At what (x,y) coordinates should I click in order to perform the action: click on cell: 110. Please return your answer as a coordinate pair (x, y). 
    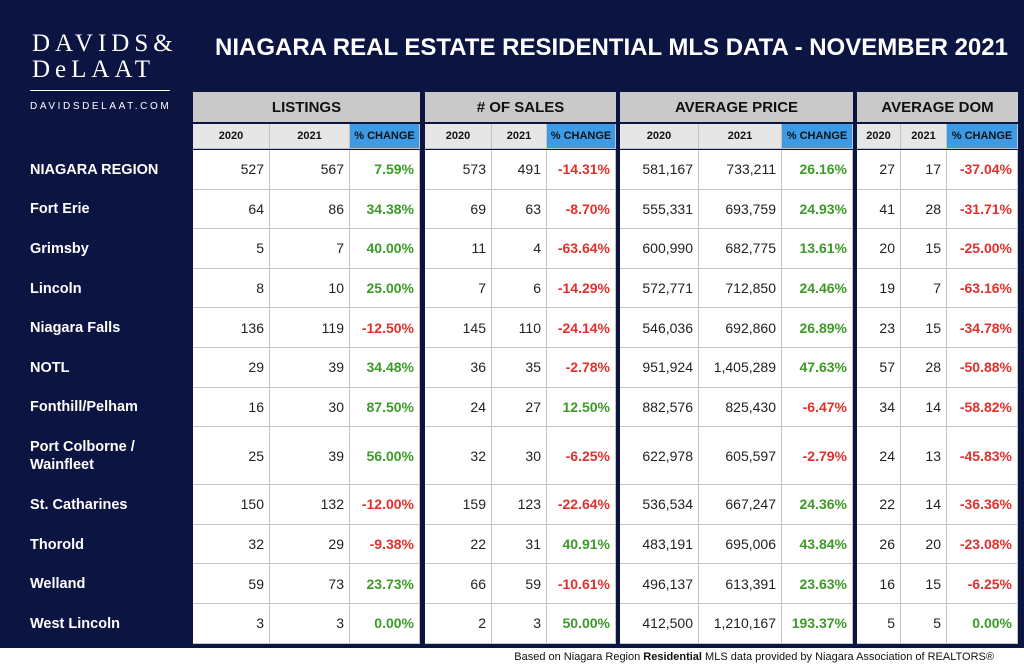
    Looking at the image, I should click on (519, 328).